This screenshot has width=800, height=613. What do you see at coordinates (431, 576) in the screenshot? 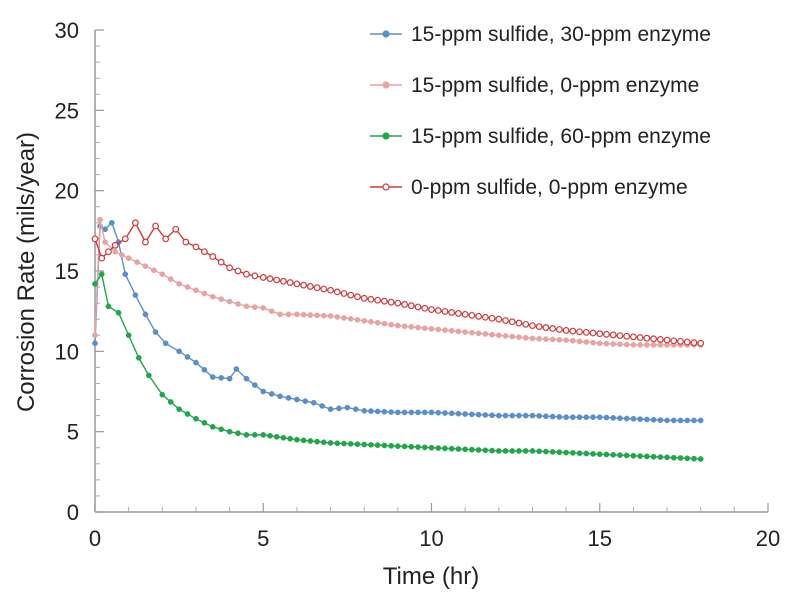
I see `x-axis-title: Time (hr)` at bounding box center [431, 576].